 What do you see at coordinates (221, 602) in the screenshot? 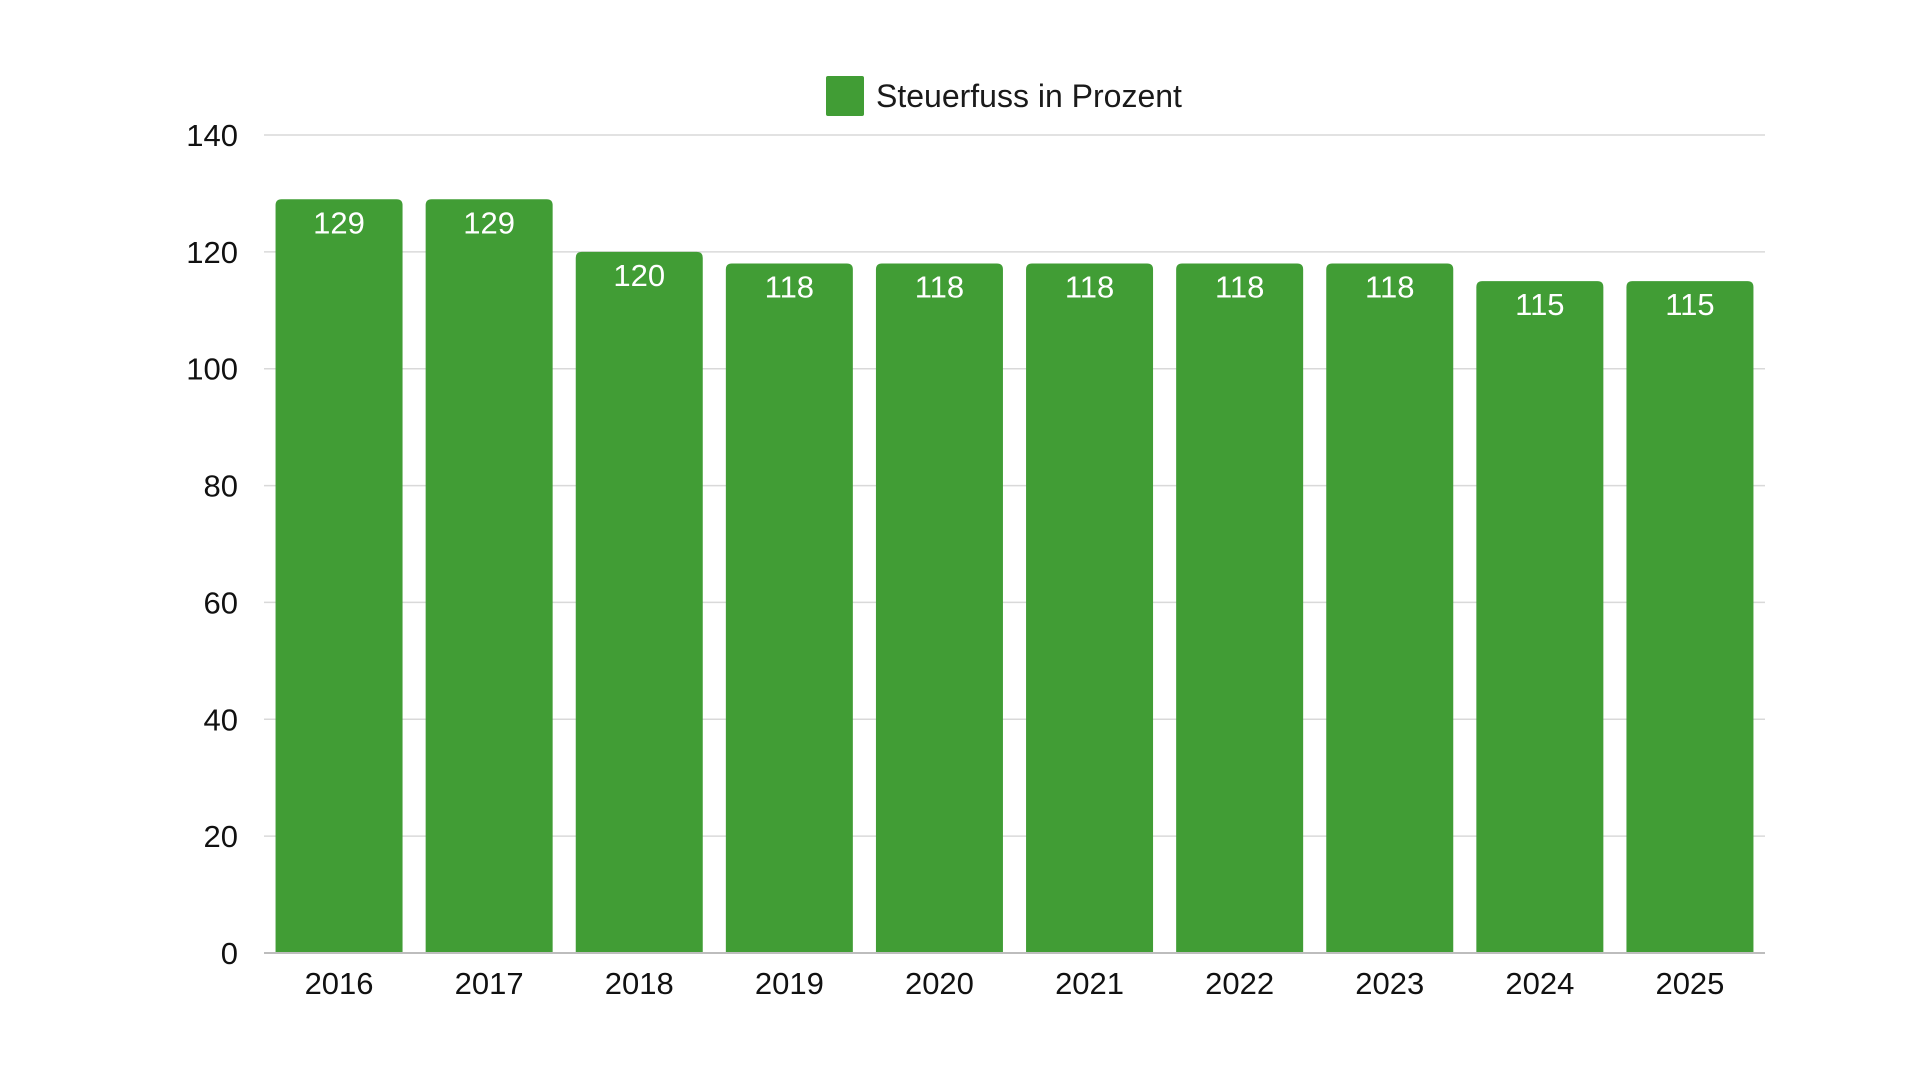
I see `y-tick-label: 60` at bounding box center [221, 602].